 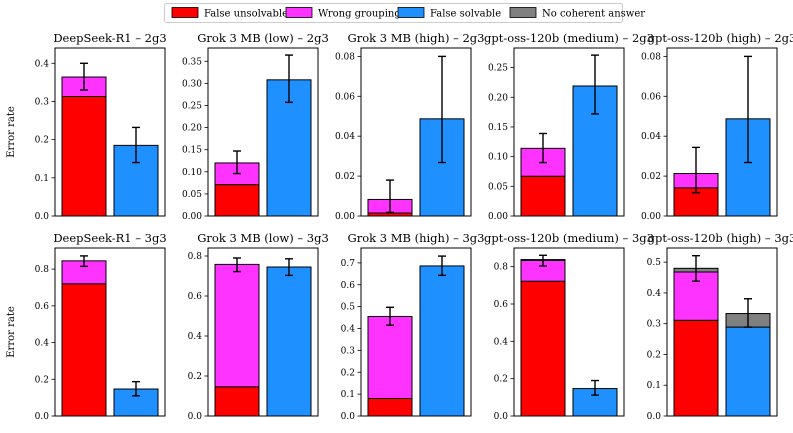 I want to click on panel-title: gpt-oss-120b (high) – 2g3, so click(x=720, y=38).